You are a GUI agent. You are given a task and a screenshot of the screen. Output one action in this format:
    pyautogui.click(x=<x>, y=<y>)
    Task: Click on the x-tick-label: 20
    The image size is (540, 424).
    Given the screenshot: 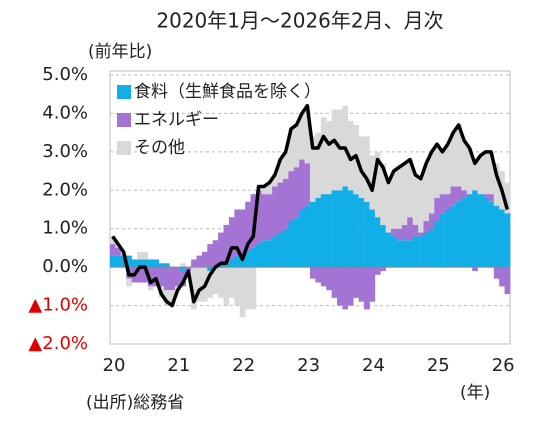 What is the action you would take?
    pyautogui.click(x=114, y=365)
    